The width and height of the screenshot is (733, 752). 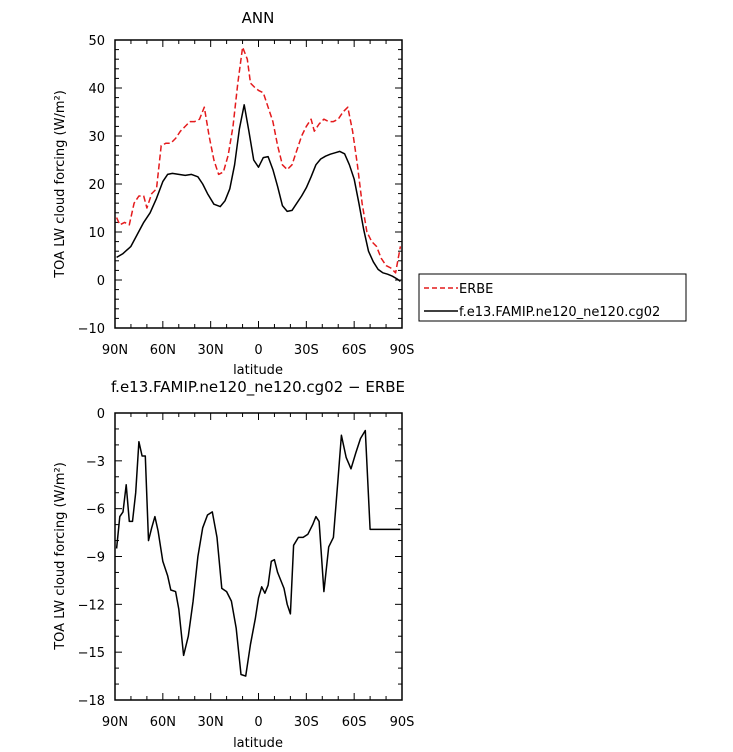 What do you see at coordinates (96, 185) in the screenshot?
I see `y-tick-label: 20` at bounding box center [96, 185].